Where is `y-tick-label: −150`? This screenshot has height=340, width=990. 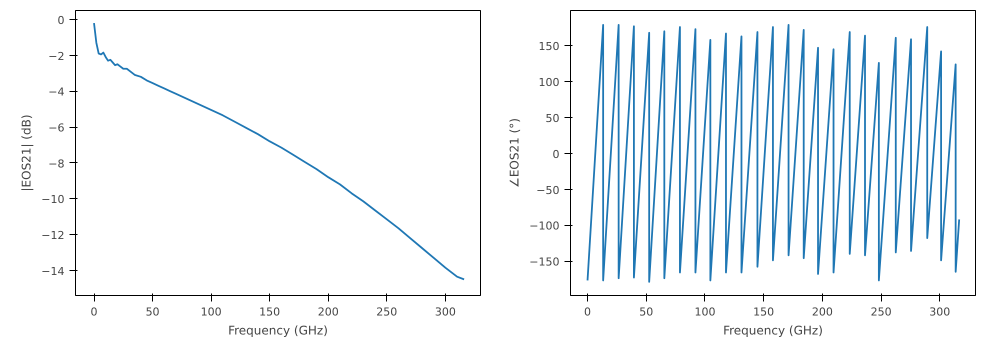 y-tick-label: −150 is located at coordinates (544, 262).